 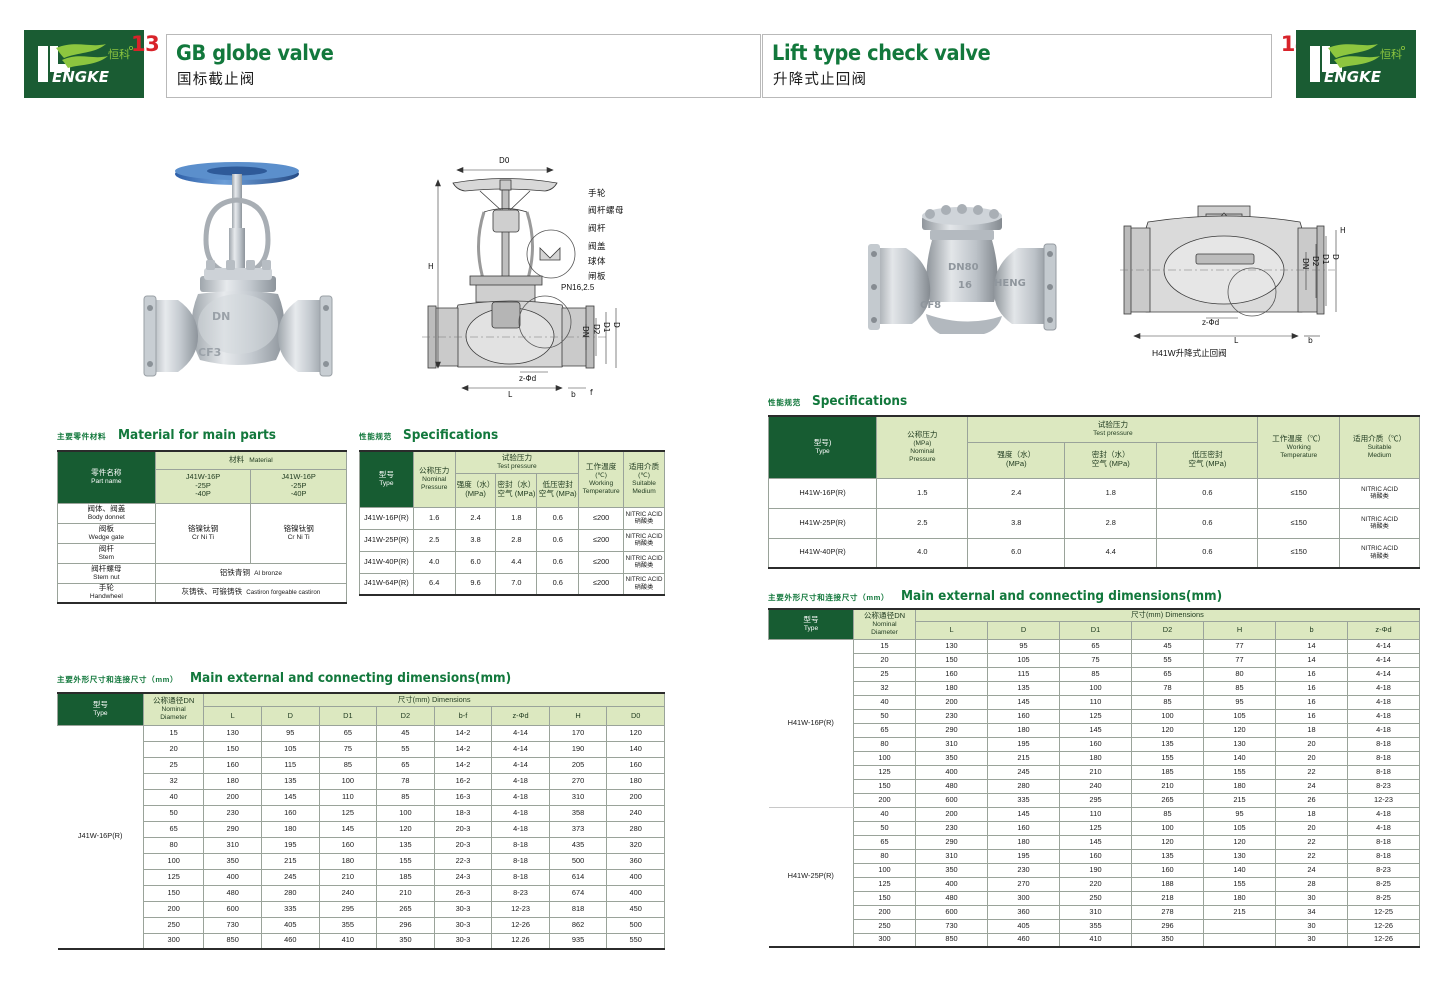 I want to click on table-row: 125 400 245 210 185 24-3 8-18 614 400, so click(x=361, y=877).